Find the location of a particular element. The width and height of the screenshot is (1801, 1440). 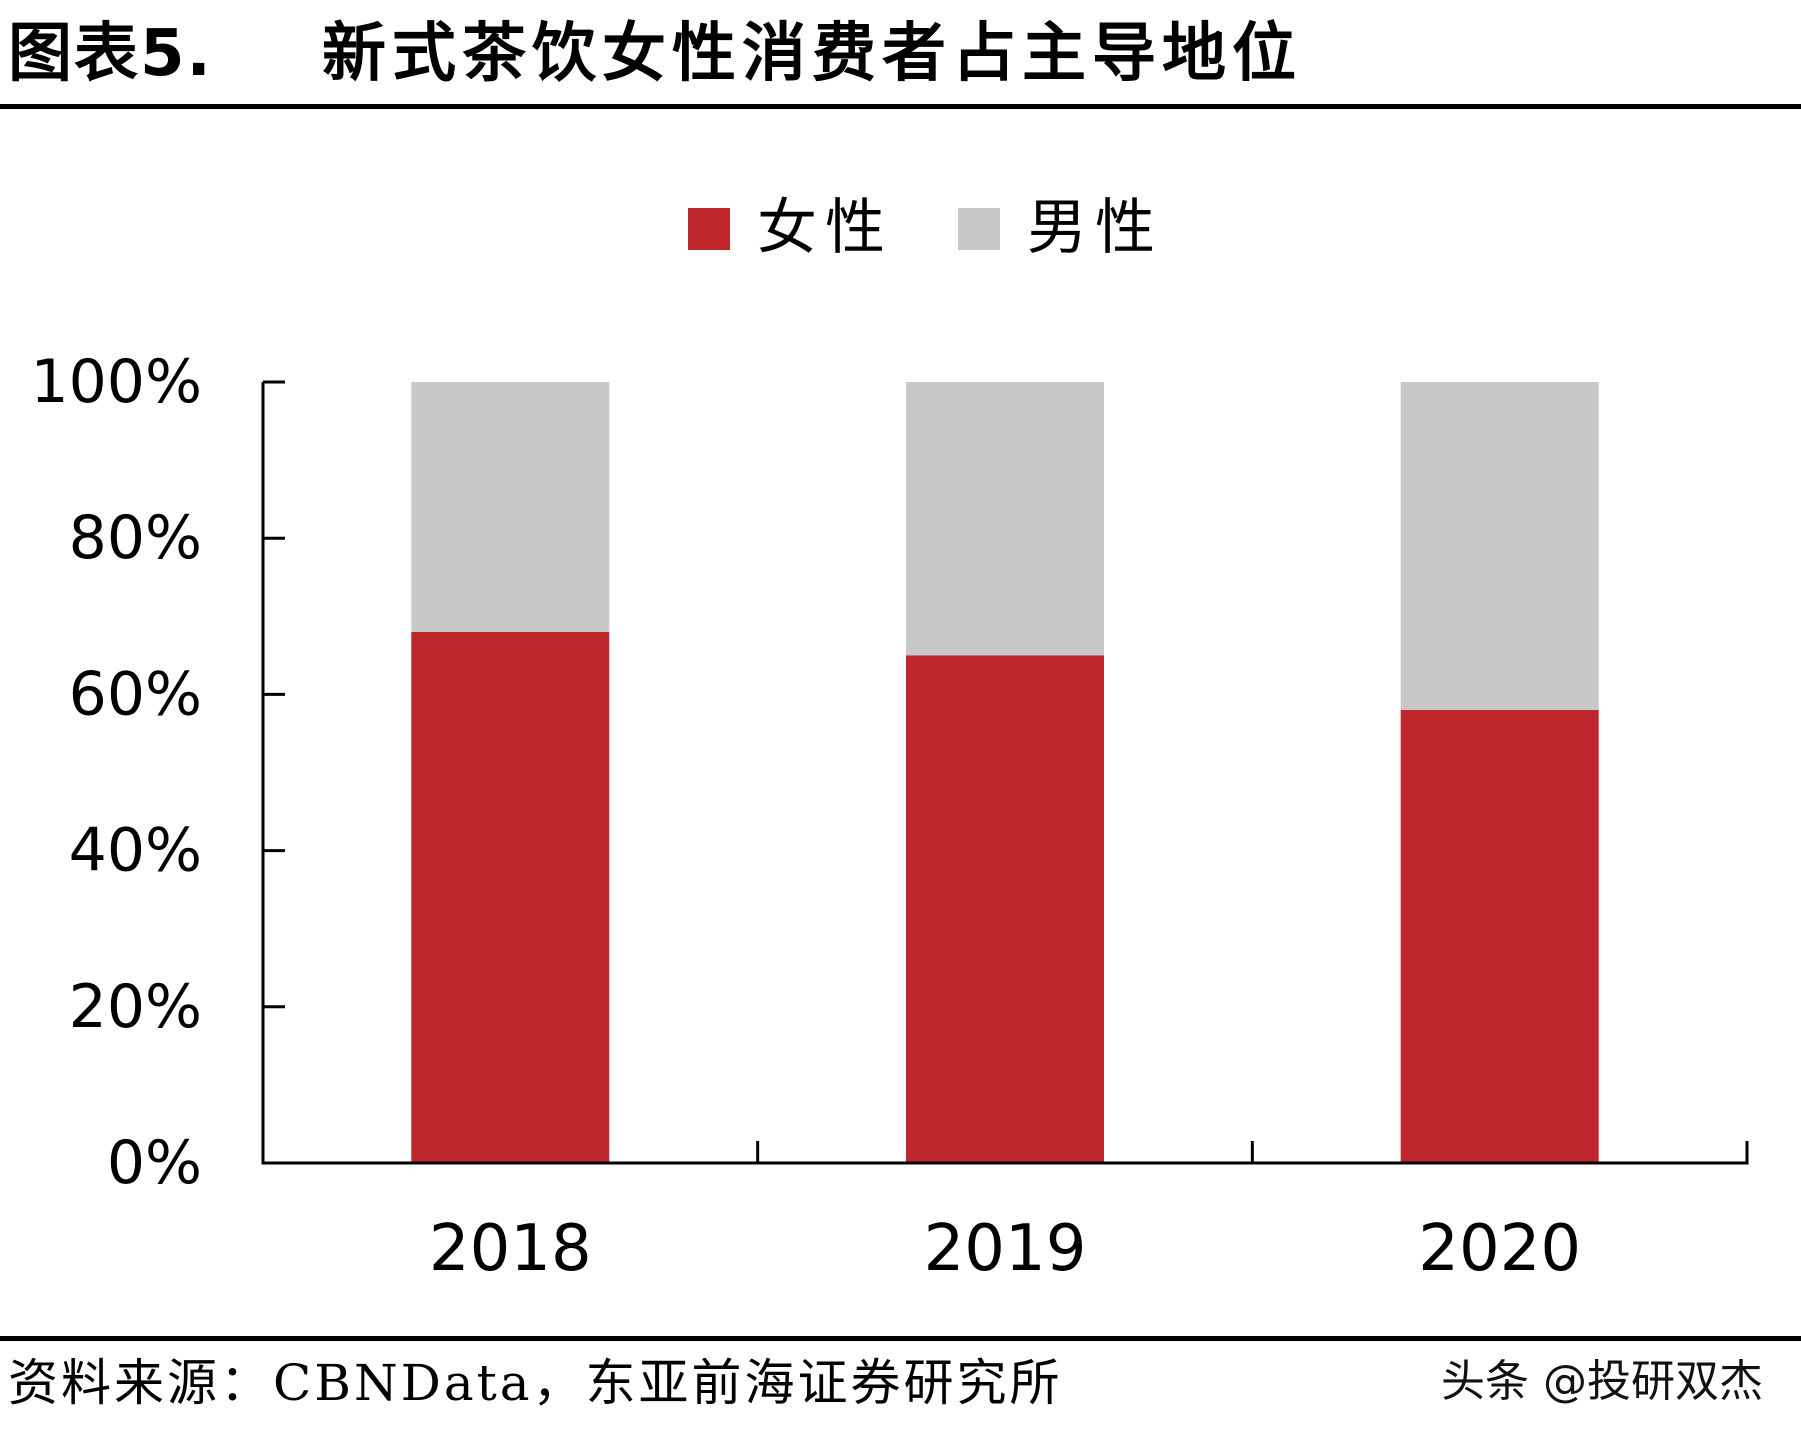

figure-title: 新式茶饮女性消费者占主导地位 is located at coordinates (812, 53).